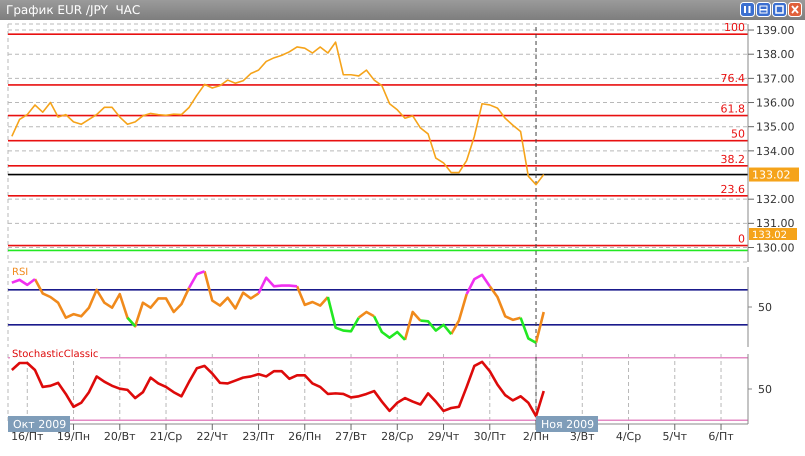  I want to click on y-tick-label: 138.00, so click(775, 55).